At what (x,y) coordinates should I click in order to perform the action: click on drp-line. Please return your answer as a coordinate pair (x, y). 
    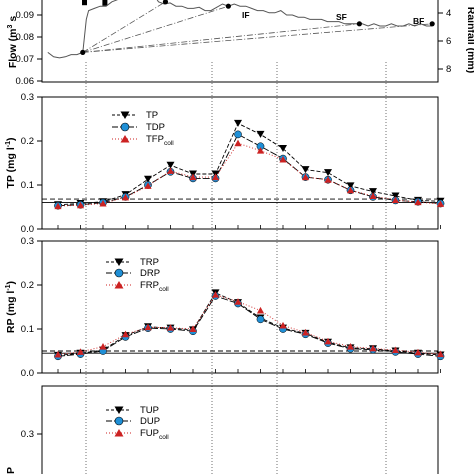
    Looking at the image, I should click on (249, 326).